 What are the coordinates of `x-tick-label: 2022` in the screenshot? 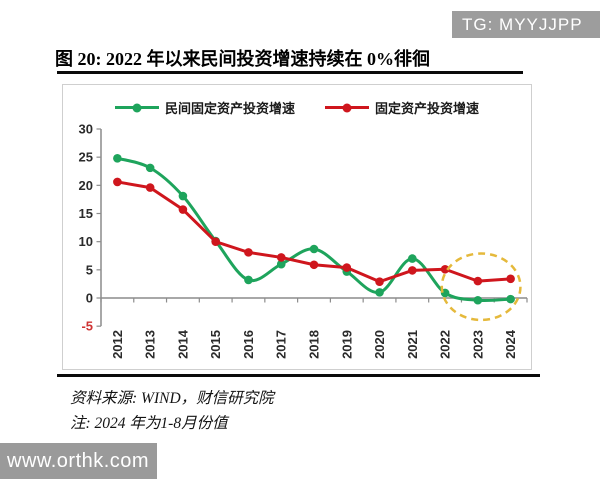 It's located at (445, 344).